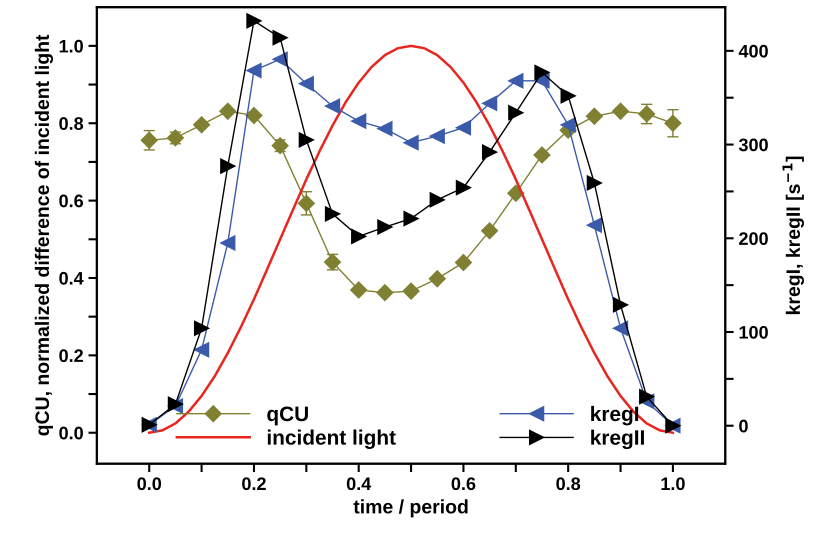 This screenshot has width=814, height=552. I want to click on x-axis-title: time / period, so click(411, 508).